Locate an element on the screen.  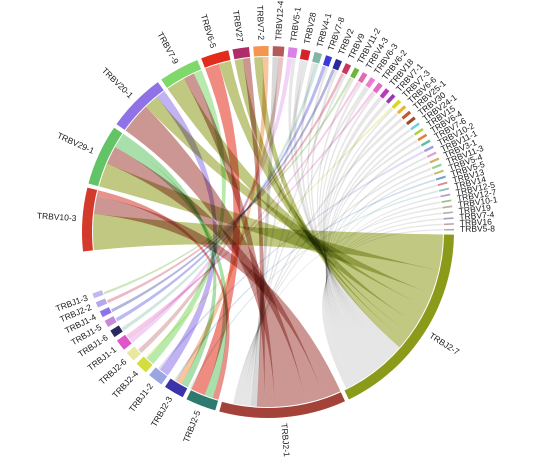
segment-arc-trbv30 is located at coordinates (410, 121).